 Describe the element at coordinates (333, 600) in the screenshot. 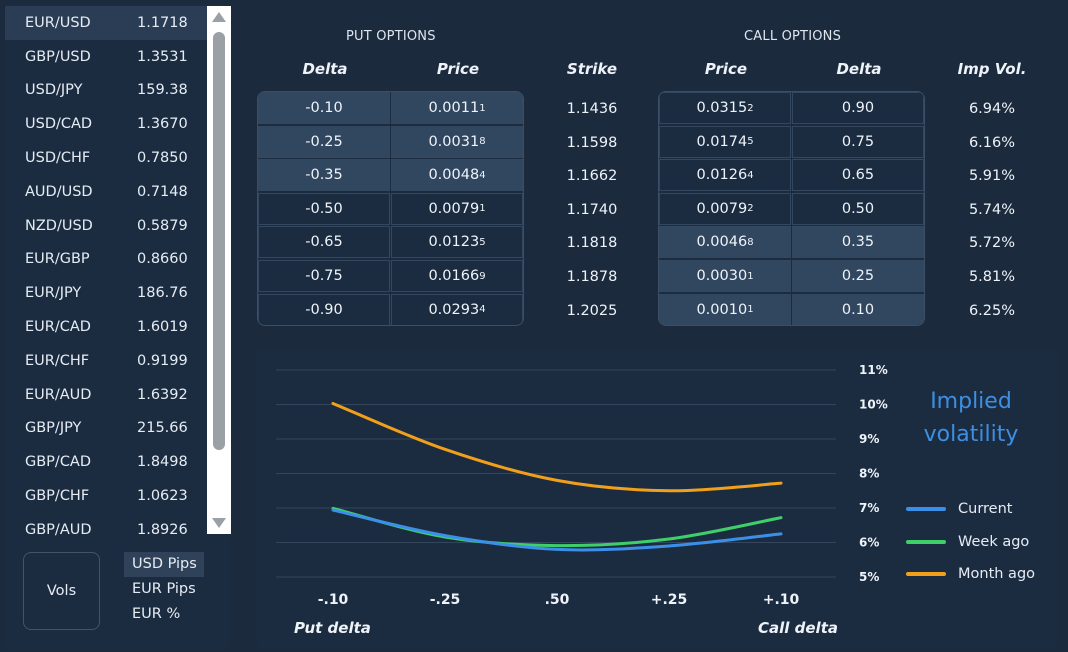

I see `x-tick-label: -.10` at that location.